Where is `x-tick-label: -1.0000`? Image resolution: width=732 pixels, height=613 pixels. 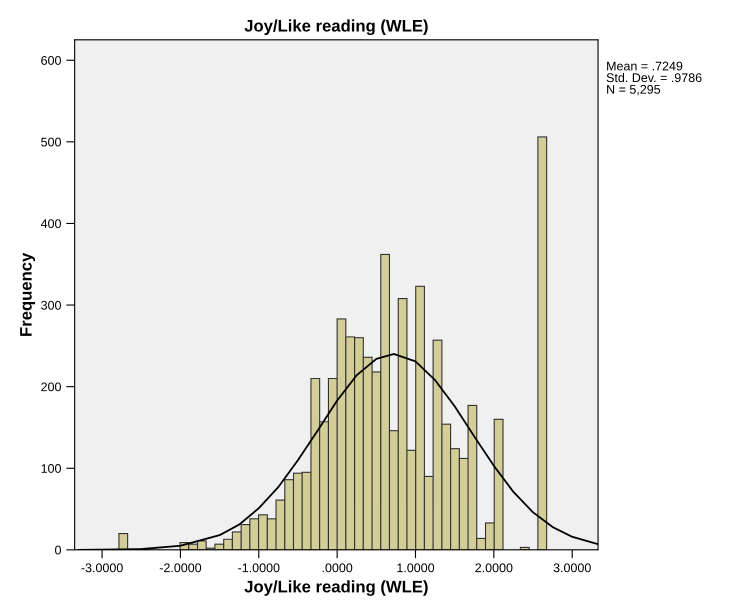 x-tick-label: -1.0000 is located at coordinates (259, 567).